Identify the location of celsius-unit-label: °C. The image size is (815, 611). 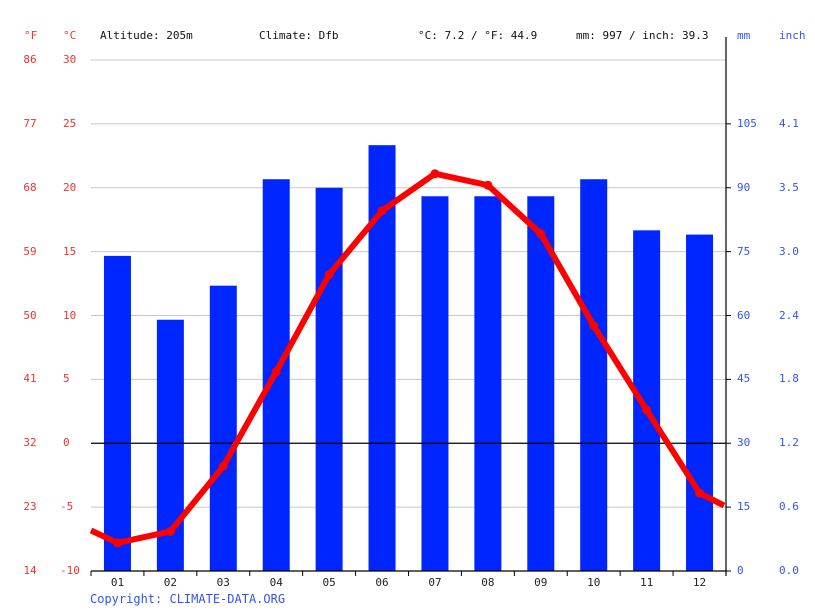
(70, 35).